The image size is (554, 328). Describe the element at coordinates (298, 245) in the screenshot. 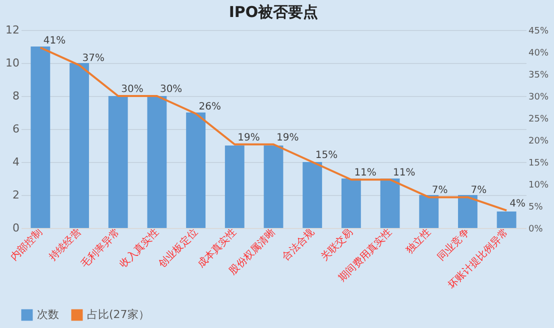

I see `x-tick-label: 合法合规` at that location.